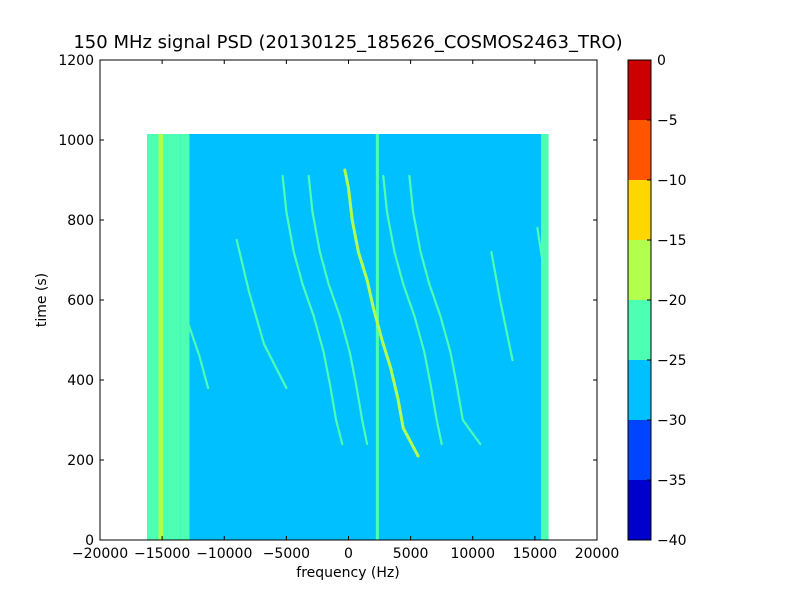  What do you see at coordinates (667, 121) in the screenshot?
I see `colorbar-tick-label: −5` at bounding box center [667, 121].